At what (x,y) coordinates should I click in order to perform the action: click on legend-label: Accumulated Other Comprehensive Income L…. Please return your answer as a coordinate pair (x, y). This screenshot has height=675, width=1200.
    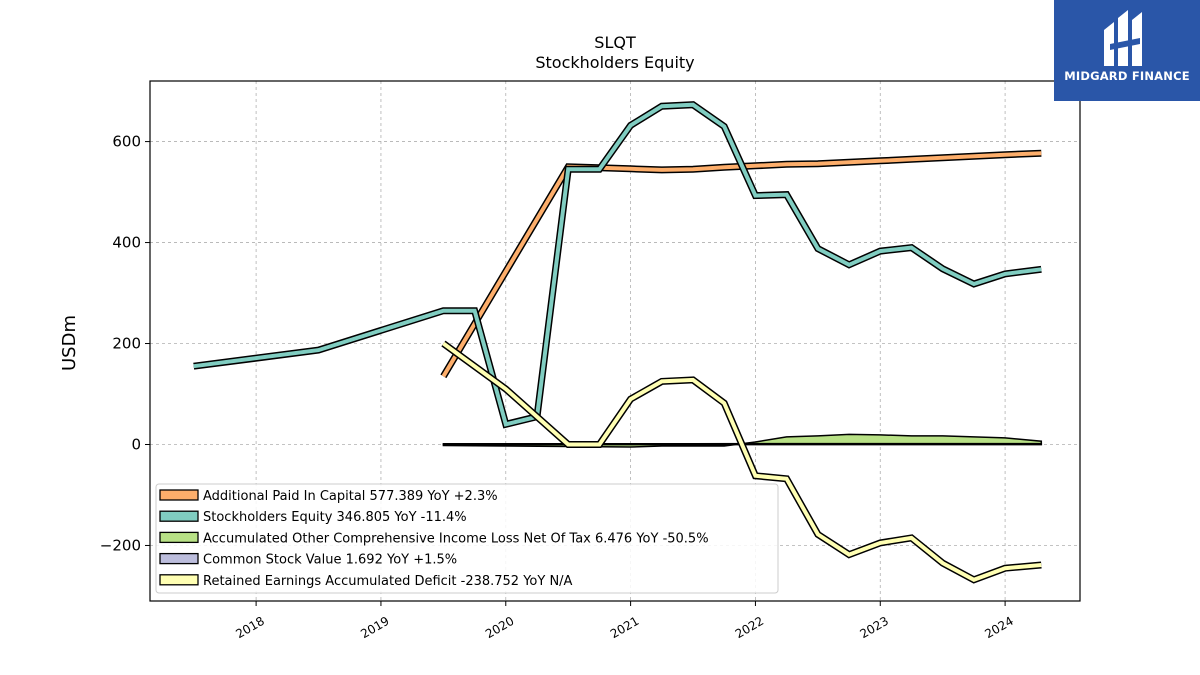
    Looking at the image, I should click on (456, 538).